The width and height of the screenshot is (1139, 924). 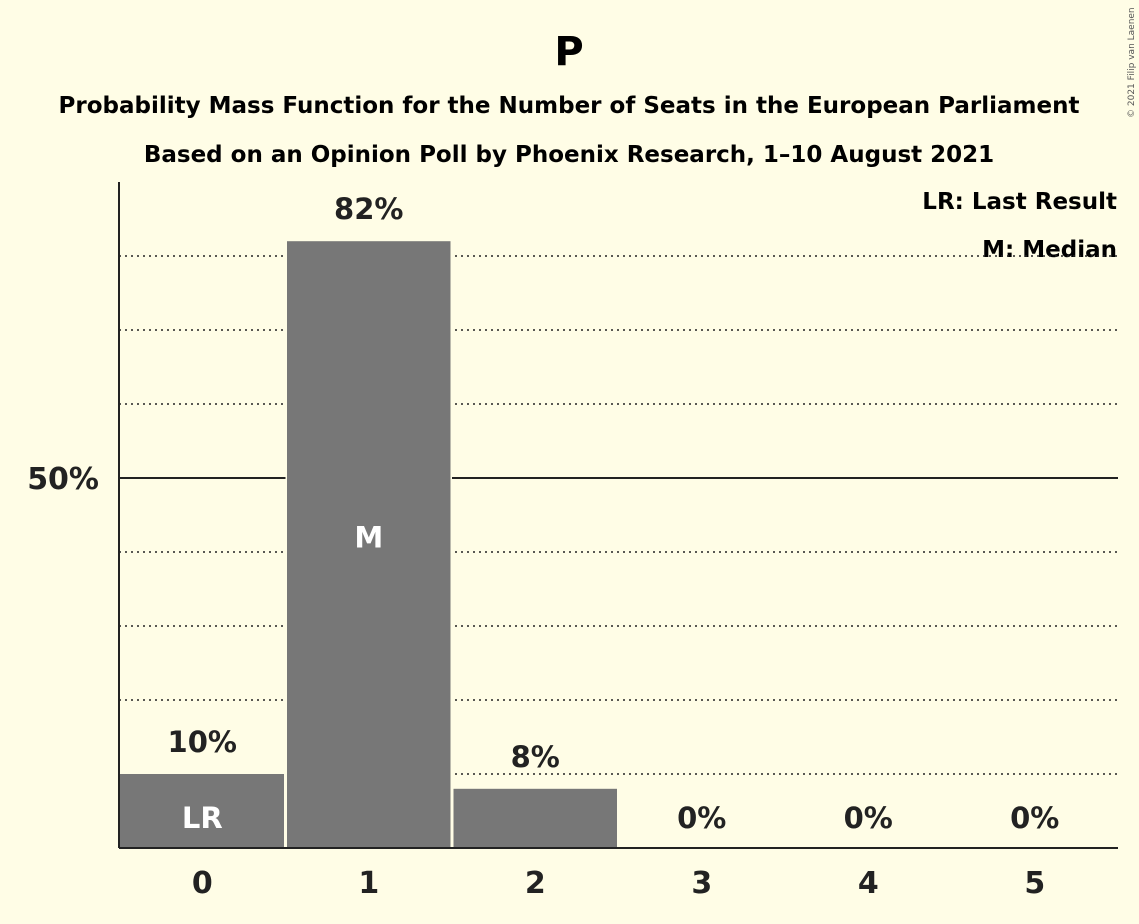 What do you see at coordinates (535, 883) in the screenshot?
I see `x-tick-label: 2` at bounding box center [535, 883].